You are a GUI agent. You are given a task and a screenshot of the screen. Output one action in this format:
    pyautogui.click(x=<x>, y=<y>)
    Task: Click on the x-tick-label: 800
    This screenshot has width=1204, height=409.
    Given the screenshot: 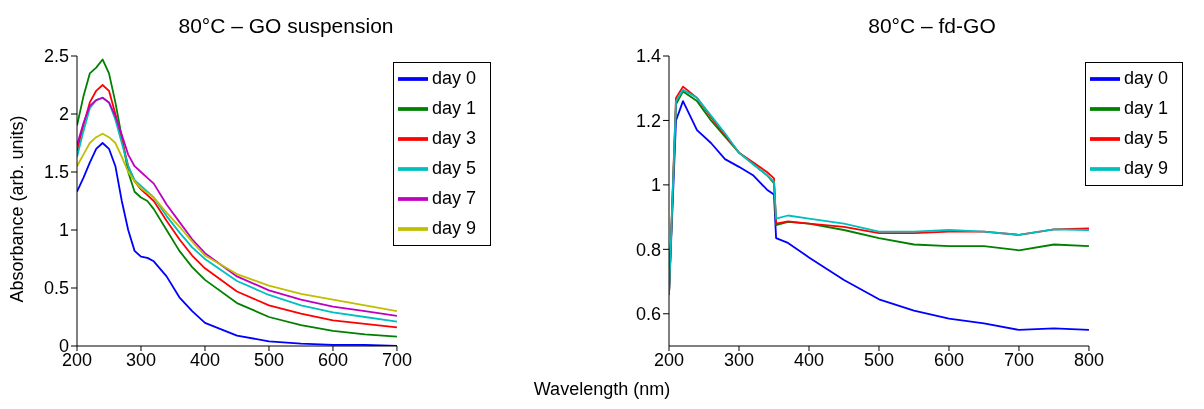 What is the action you would take?
    pyautogui.click(x=1088, y=359)
    